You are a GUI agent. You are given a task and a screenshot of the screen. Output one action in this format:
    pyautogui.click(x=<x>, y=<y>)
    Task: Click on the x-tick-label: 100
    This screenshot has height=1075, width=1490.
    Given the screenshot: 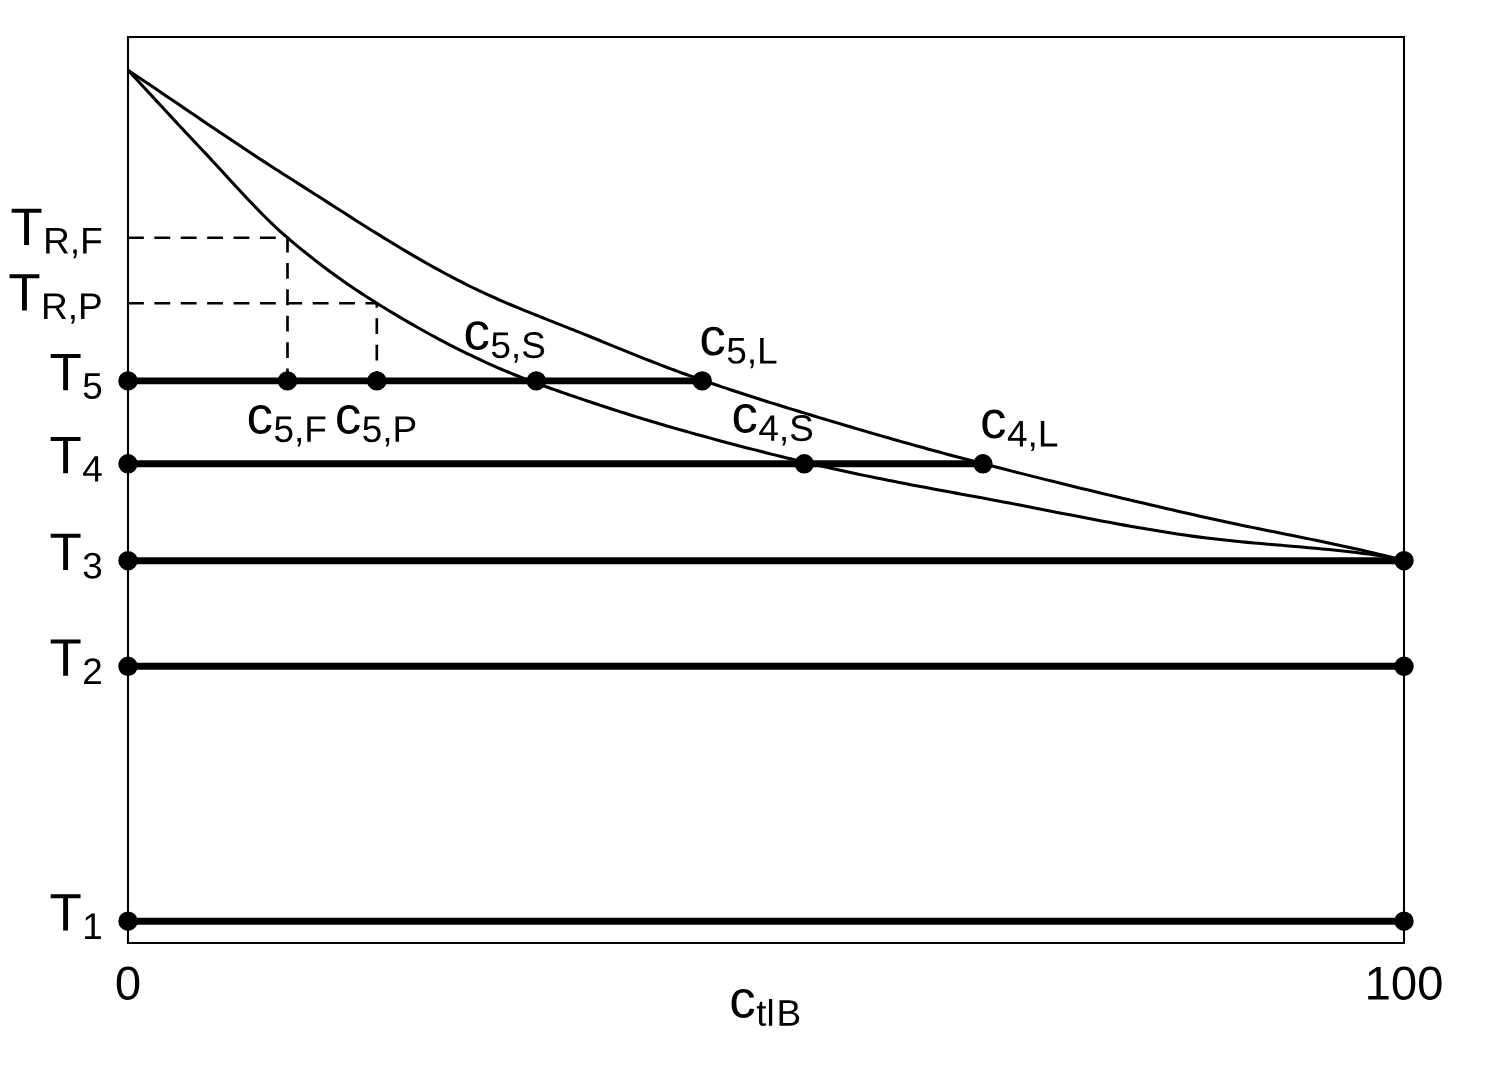 What is the action you would take?
    pyautogui.click(x=1405, y=983)
    